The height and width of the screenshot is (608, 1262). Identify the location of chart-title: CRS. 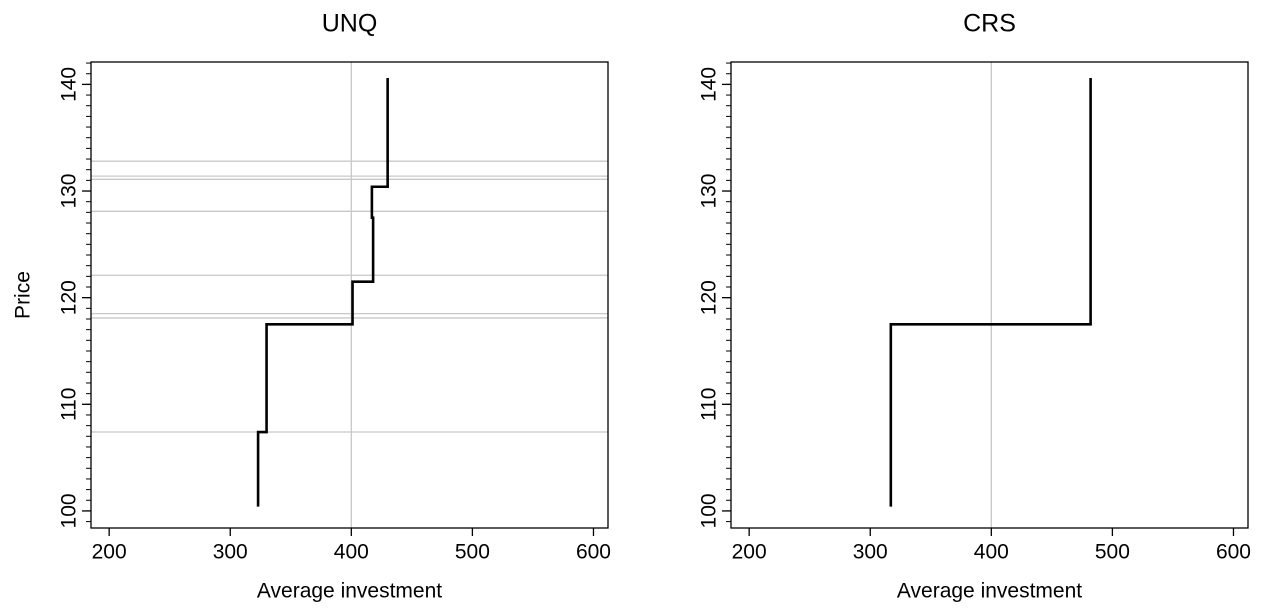
(989, 24).